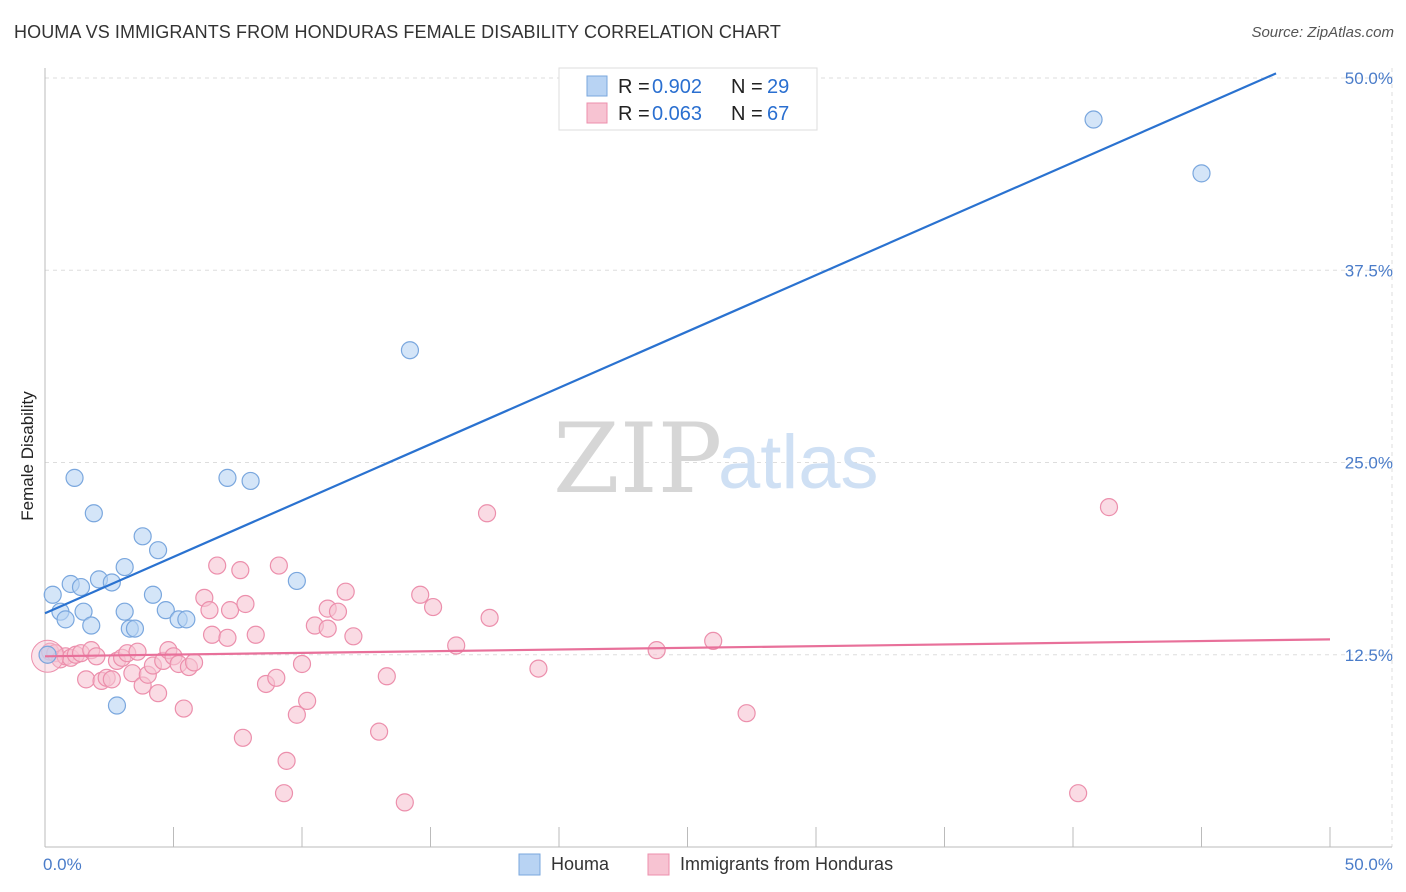  What do you see at coordinates (688, 99) in the screenshot?
I see `legend-box: R = 0.902 N = 29 R = 0.063 N = 67` at bounding box center [688, 99].